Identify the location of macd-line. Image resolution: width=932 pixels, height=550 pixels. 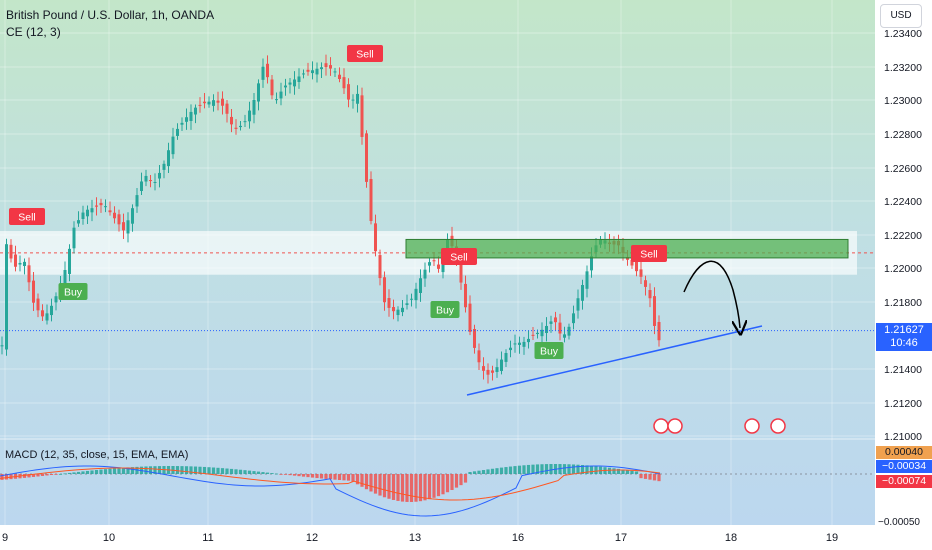
(330, 491).